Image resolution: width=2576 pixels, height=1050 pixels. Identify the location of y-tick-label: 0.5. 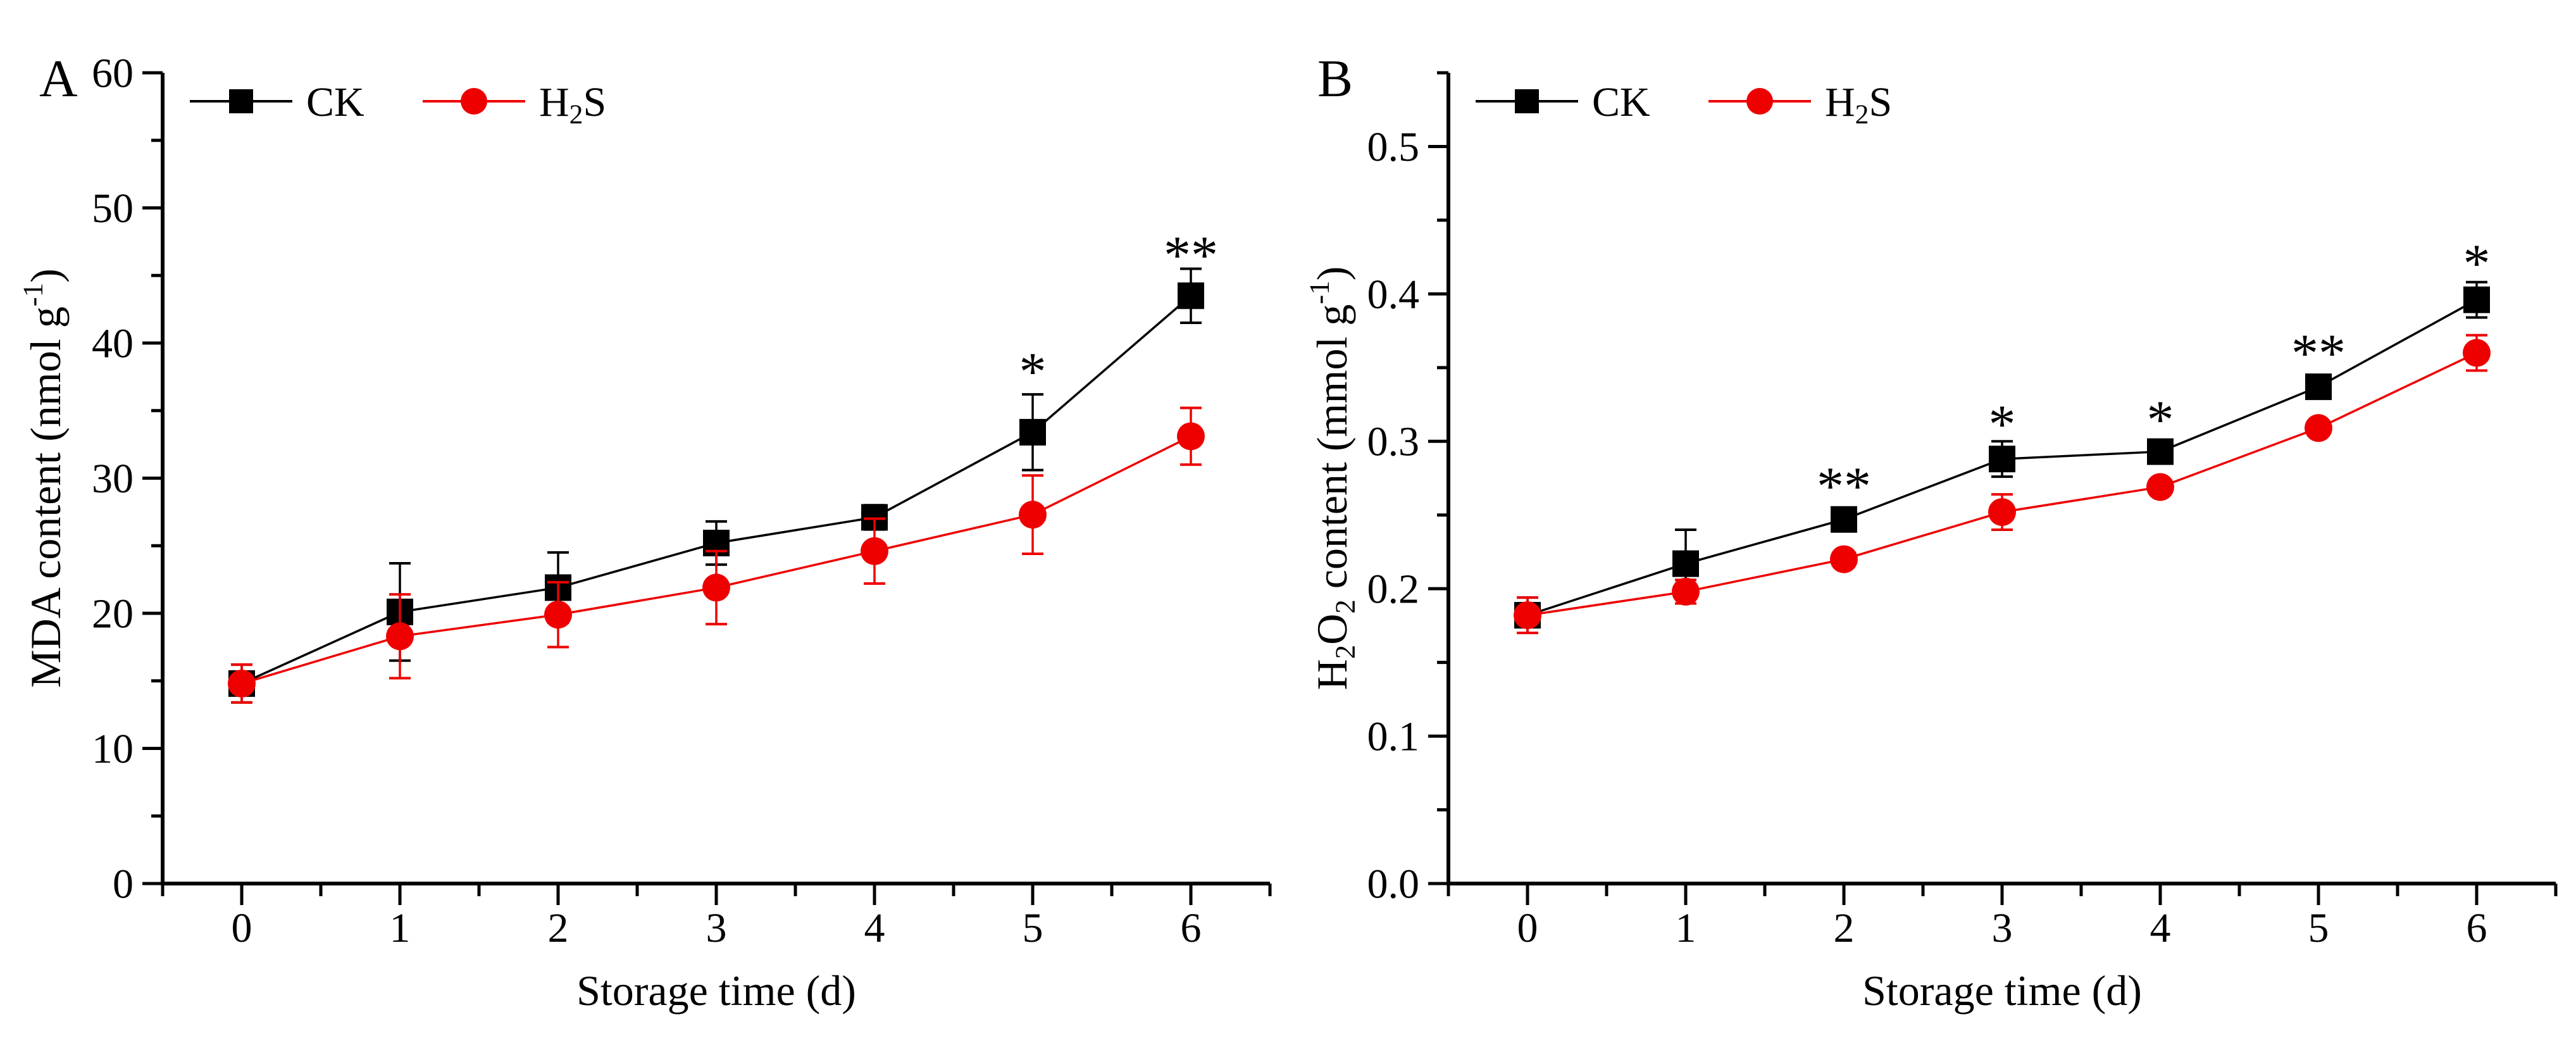
(1393, 147).